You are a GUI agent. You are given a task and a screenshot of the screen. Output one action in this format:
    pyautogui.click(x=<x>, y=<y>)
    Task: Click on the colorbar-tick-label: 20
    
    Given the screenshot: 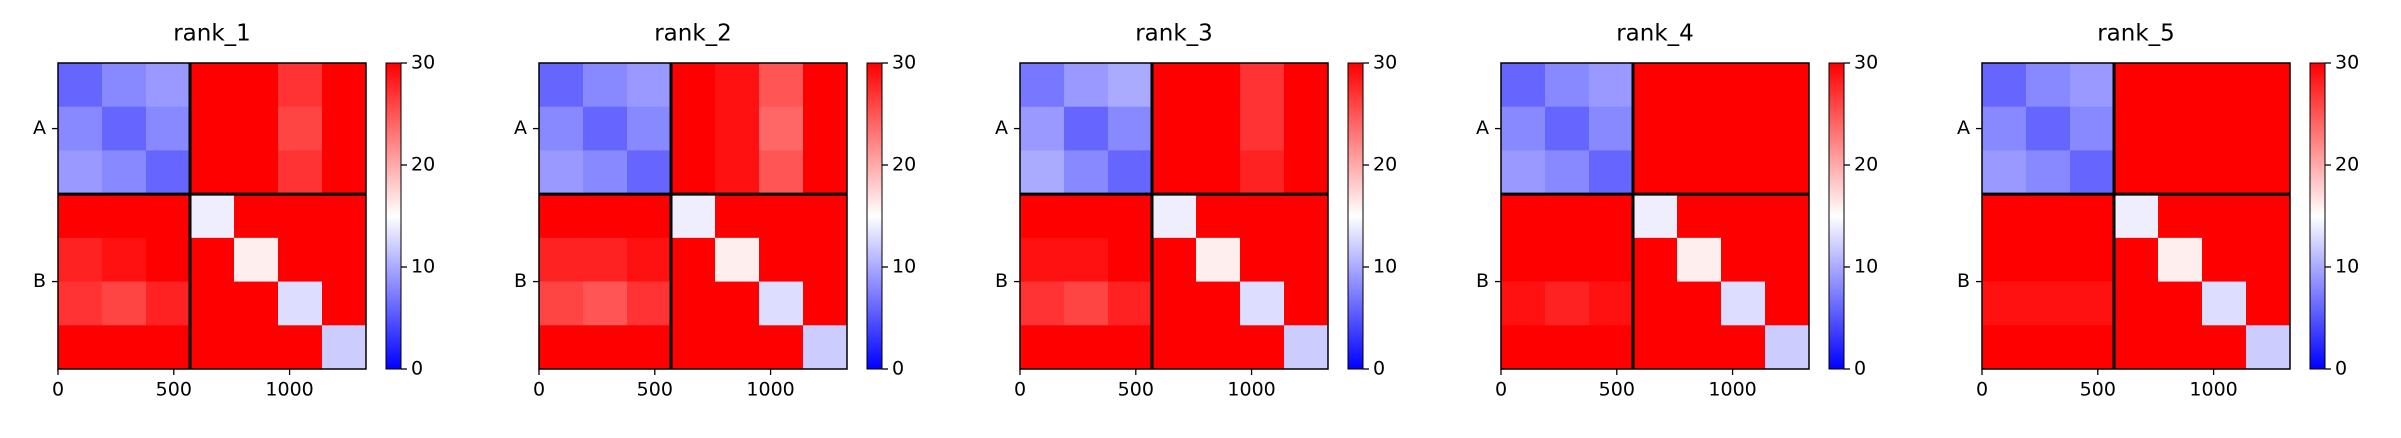 What is the action you would take?
    pyautogui.click(x=2347, y=165)
    